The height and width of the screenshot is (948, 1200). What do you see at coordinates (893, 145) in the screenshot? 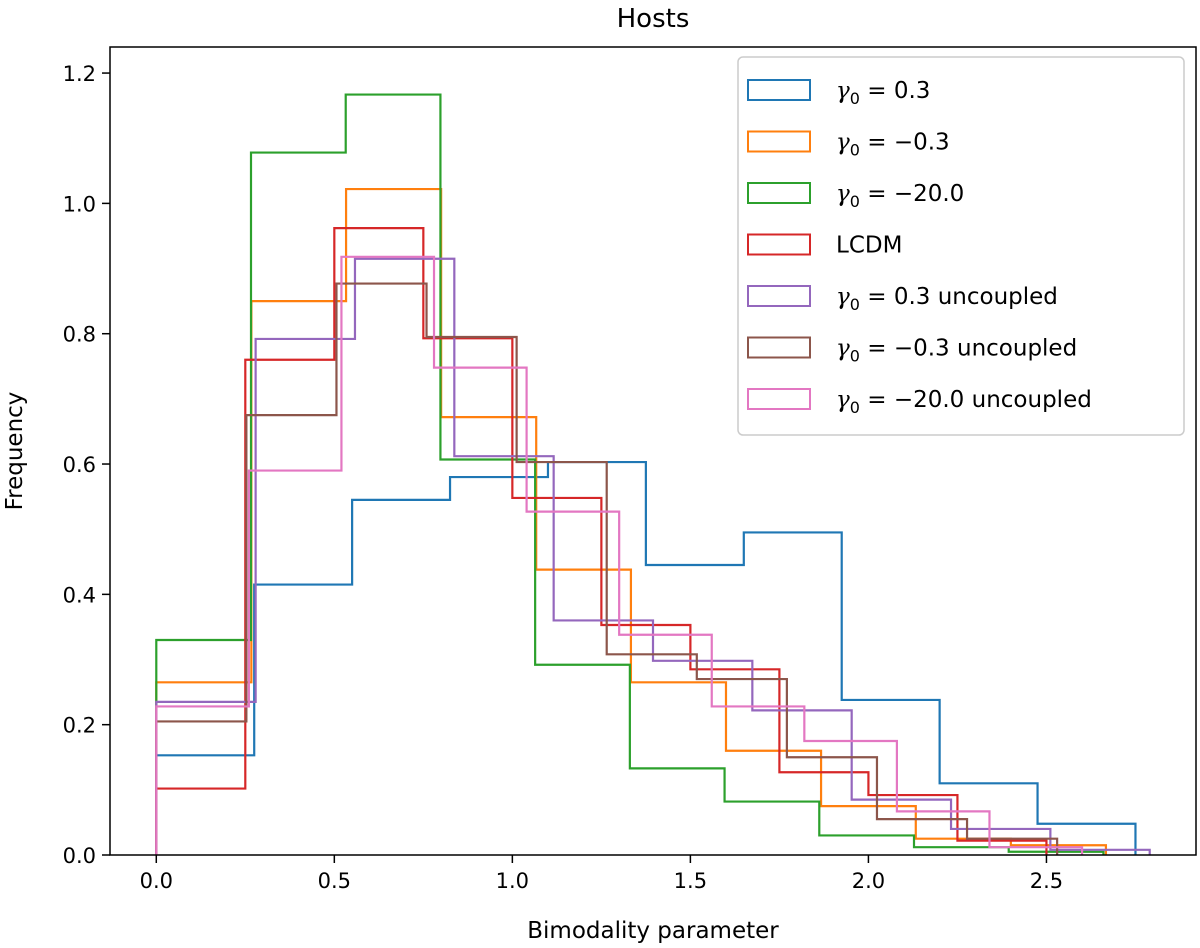
I see `legend-label: γ0 = −0.3` at bounding box center [893, 145].